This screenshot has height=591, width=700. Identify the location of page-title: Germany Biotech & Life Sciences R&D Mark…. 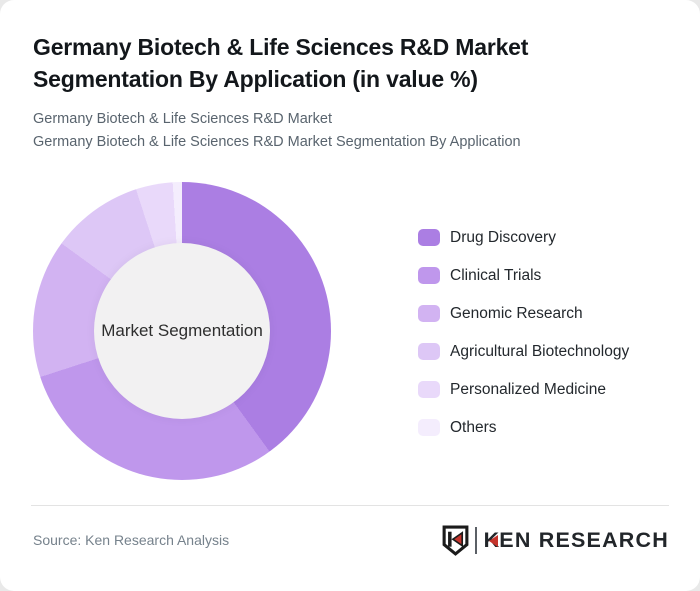
(281, 63).